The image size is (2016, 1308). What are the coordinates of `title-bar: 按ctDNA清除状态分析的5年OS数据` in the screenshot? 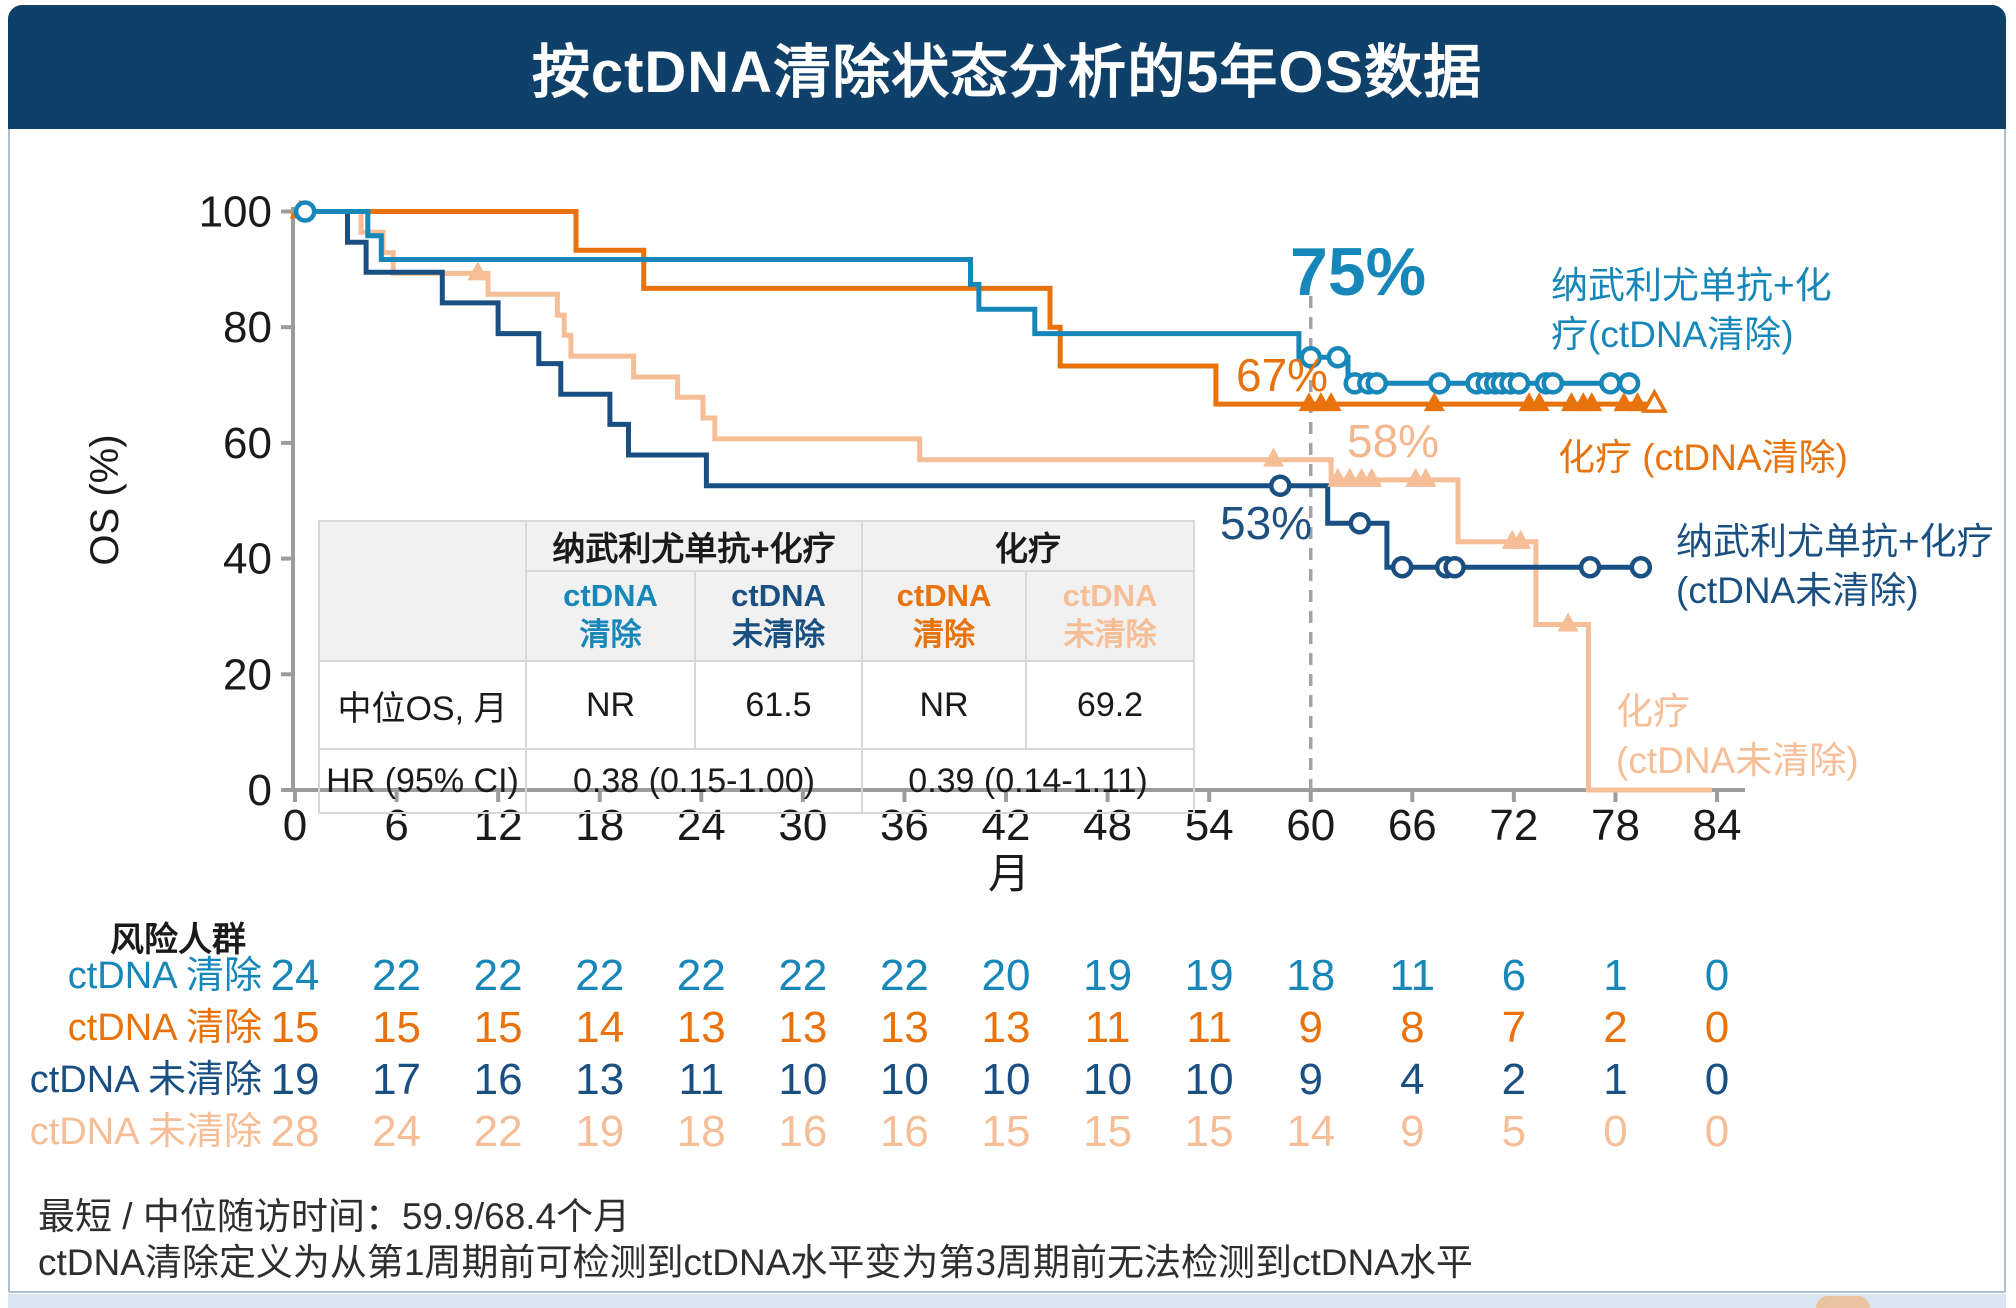 It's located at (1007, 67).